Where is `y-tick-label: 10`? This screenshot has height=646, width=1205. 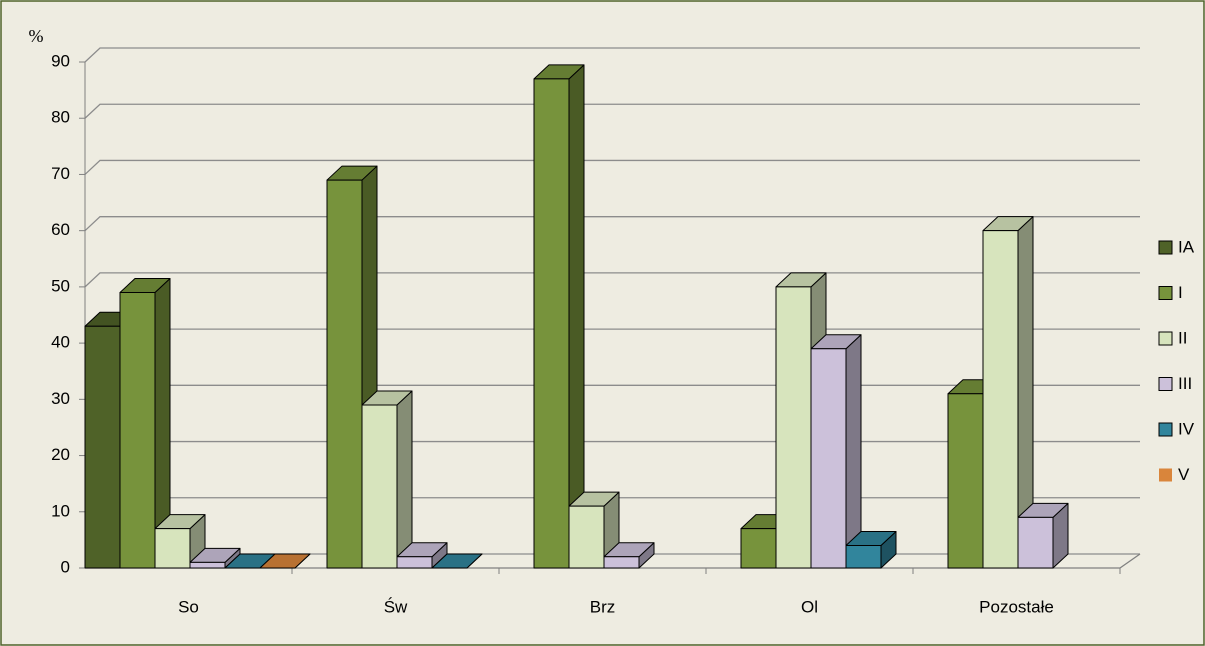
y-tick-label: 10 is located at coordinates (60, 510).